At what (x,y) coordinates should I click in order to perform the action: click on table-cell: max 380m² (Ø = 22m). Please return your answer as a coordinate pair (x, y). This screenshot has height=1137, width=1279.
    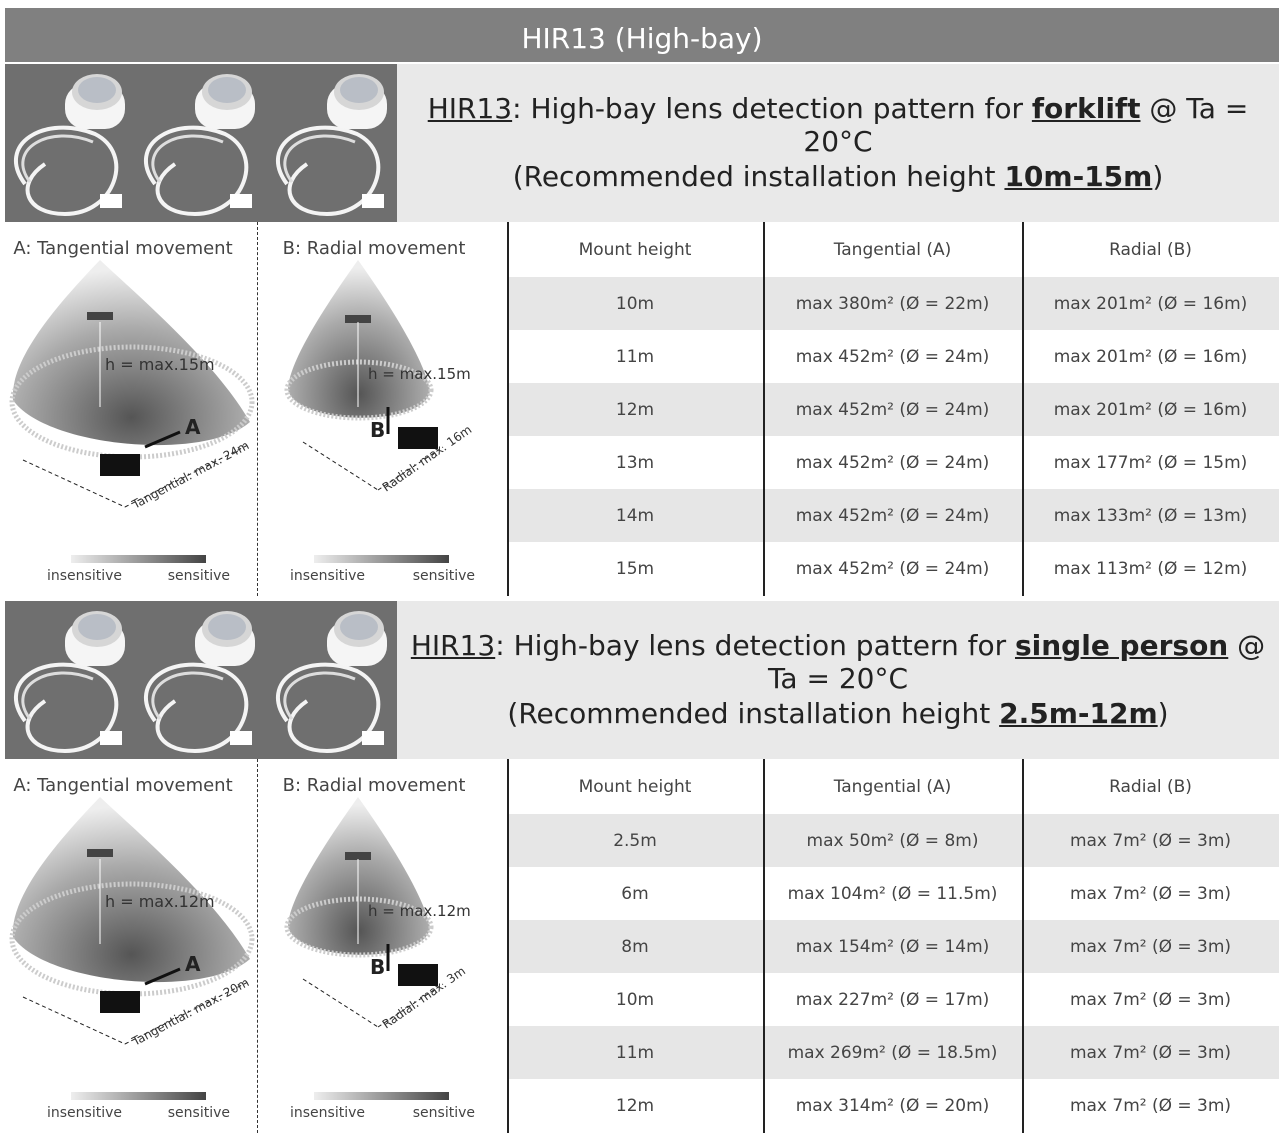
    Looking at the image, I should click on (892, 303).